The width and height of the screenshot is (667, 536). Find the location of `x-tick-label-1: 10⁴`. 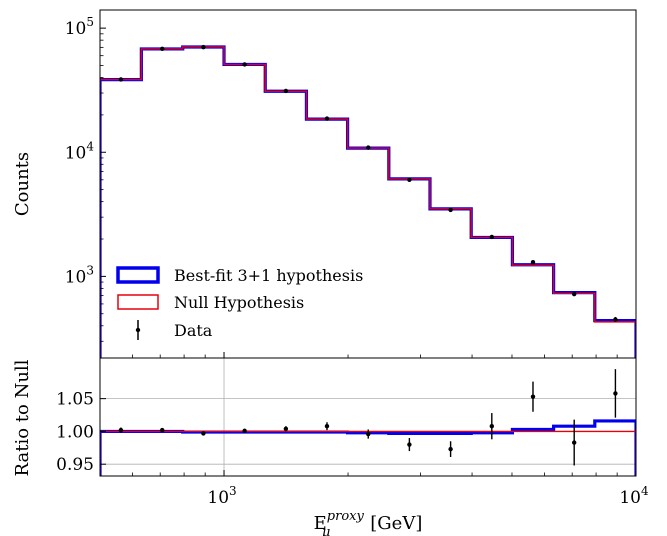

x-tick-label-1: 10⁴ is located at coordinates (634, 496).